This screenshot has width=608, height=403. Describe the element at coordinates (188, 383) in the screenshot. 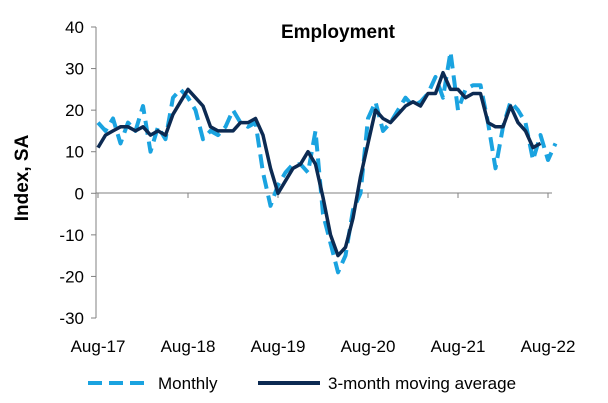

I see `legend-label-monthly: Monthly` at that location.